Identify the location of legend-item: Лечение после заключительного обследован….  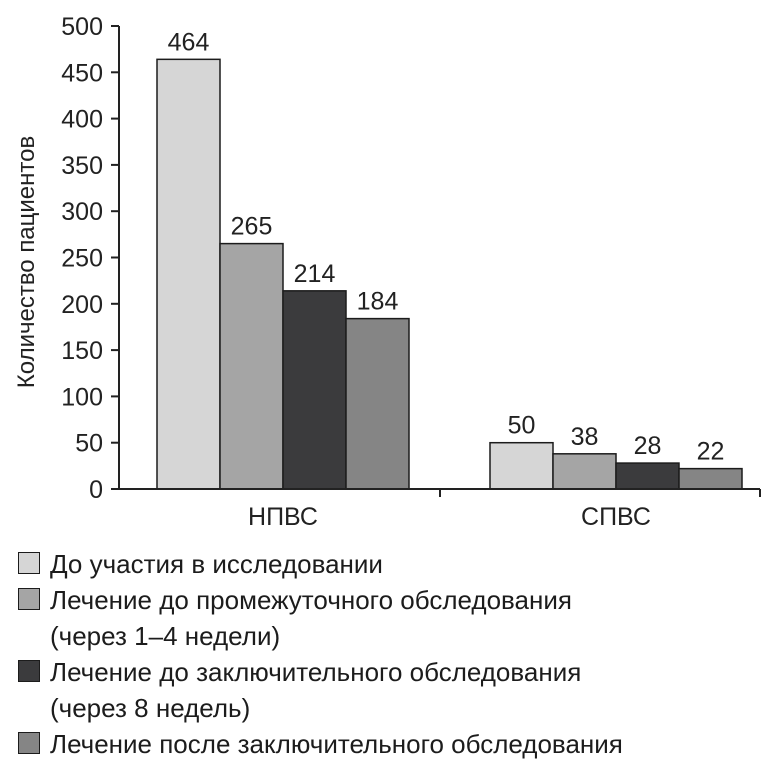
(320, 744).